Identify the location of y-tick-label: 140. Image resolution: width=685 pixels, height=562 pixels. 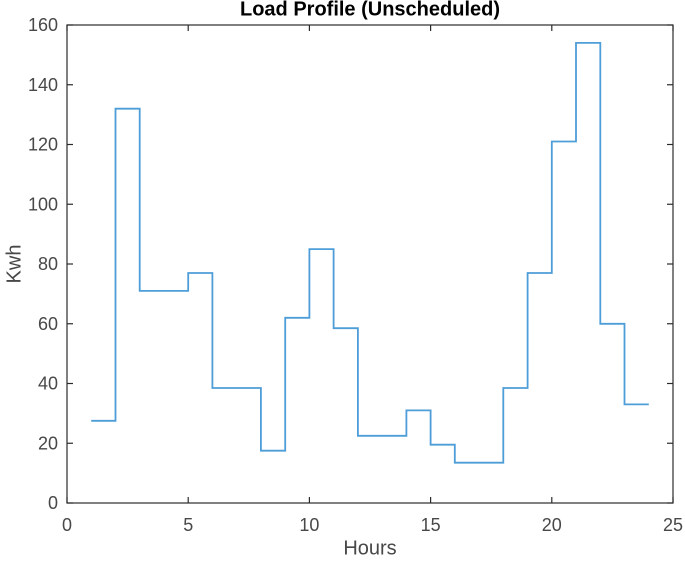
(43, 85).